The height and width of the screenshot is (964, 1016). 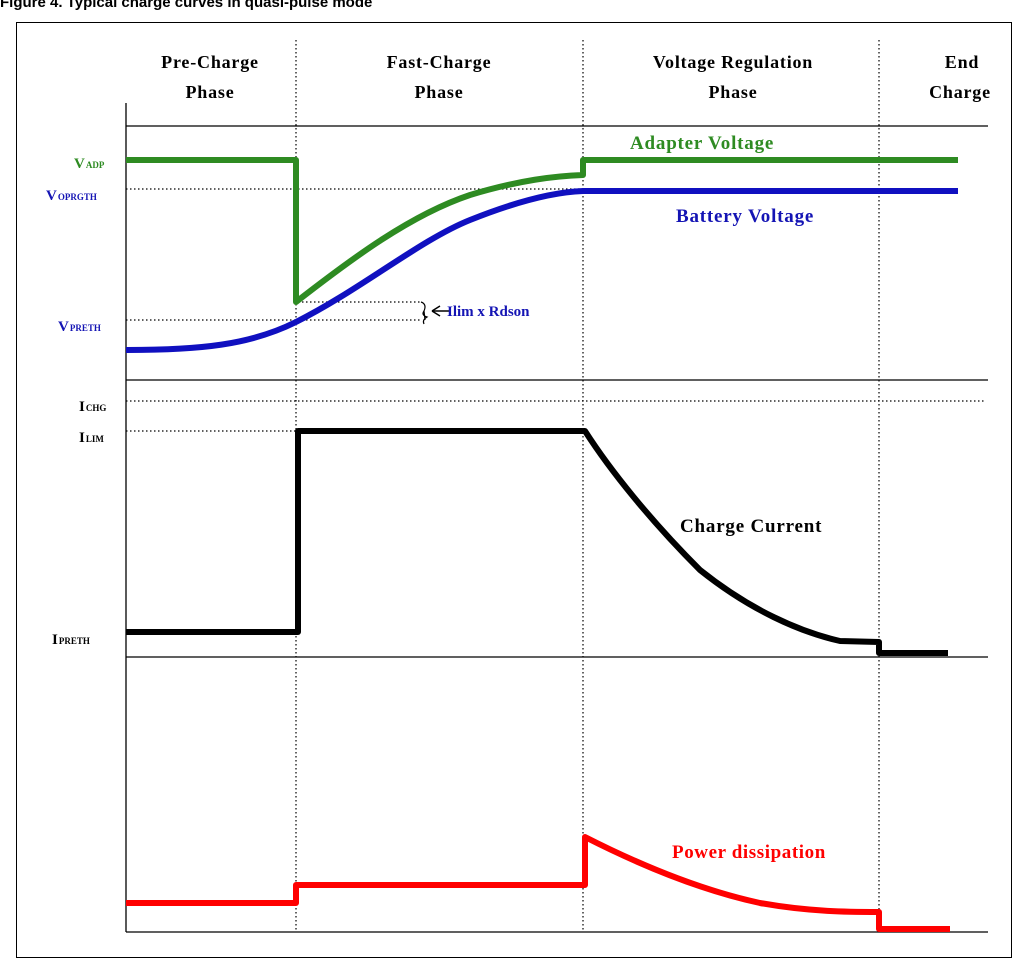 What do you see at coordinates (542, 231) in the screenshot?
I see `adapter-voltage-curve` at bounding box center [542, 231].